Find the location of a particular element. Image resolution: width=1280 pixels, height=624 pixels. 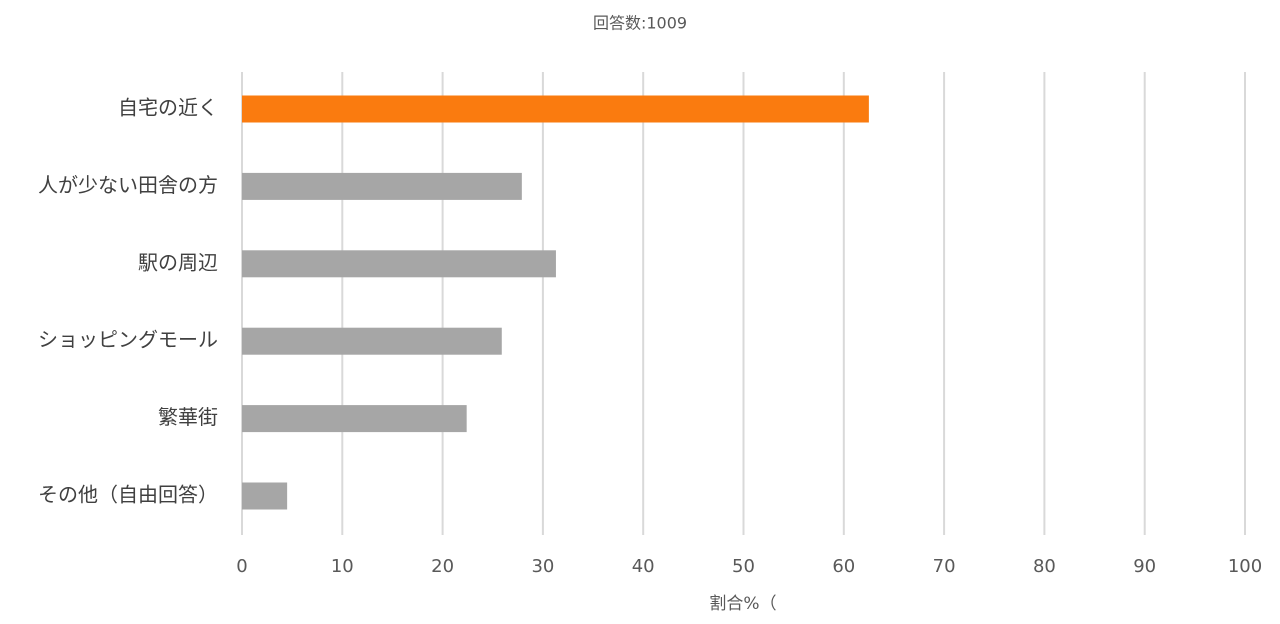

x-tick-label: 40 is located at coordinates (643, 566).